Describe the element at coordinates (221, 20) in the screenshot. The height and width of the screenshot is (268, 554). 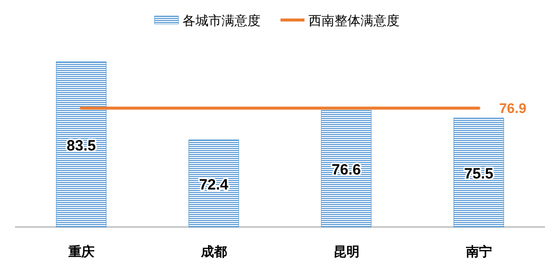
I see `legend-label: 各城市满意度` at that location.